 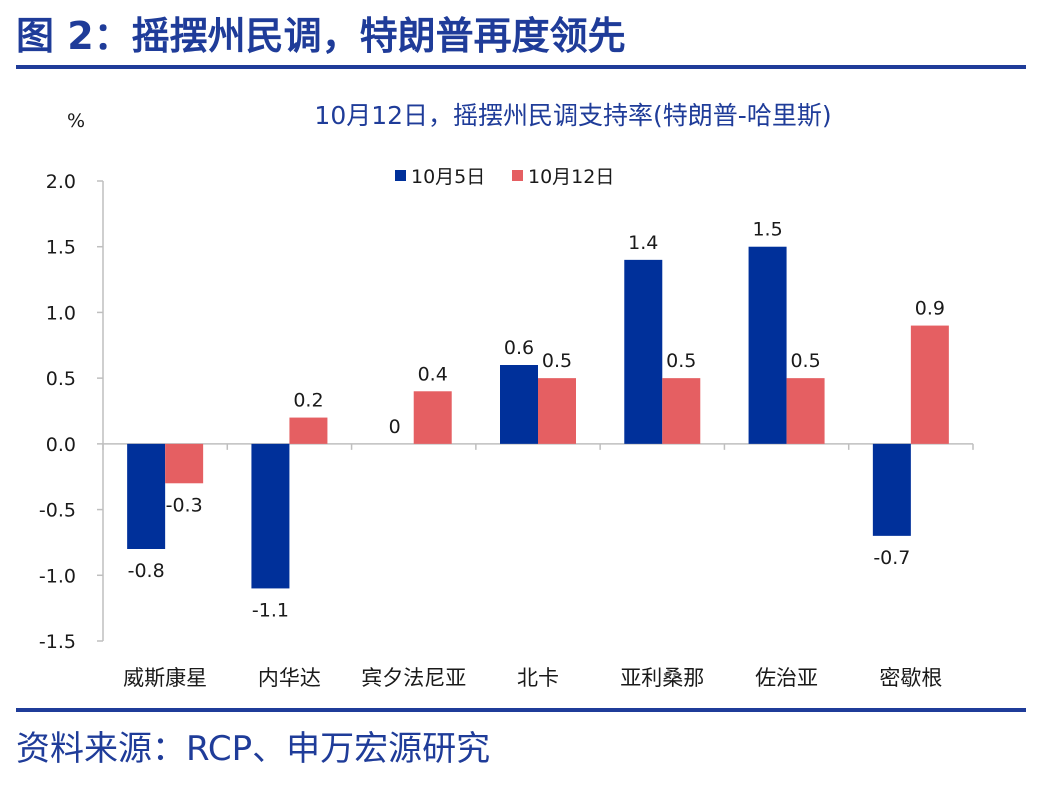 What do you see at coordinates (61, 182) in the screenshot?
I see `y-tick-label: 2.0` at bounding box center [61, 182].